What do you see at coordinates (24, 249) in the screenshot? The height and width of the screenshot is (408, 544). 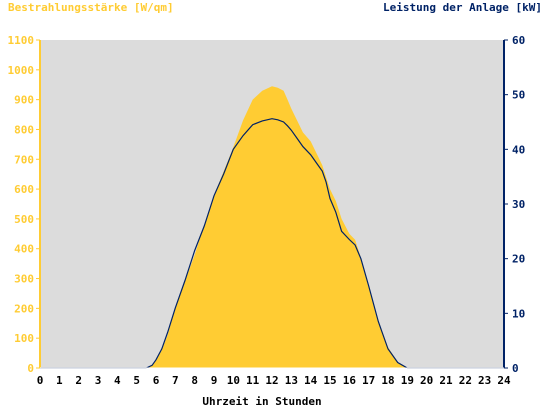 I see `left-tick-label: 400` at bounding box center [24, 249].